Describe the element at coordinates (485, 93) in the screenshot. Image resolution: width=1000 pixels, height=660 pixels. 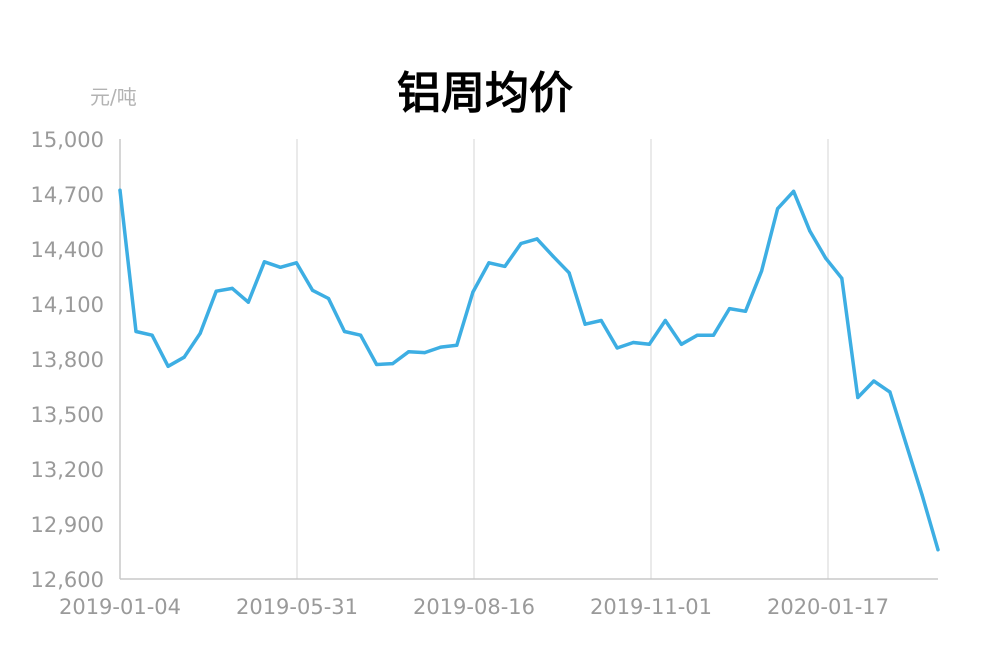
I see `chart-title: 铝周均价` at that location.